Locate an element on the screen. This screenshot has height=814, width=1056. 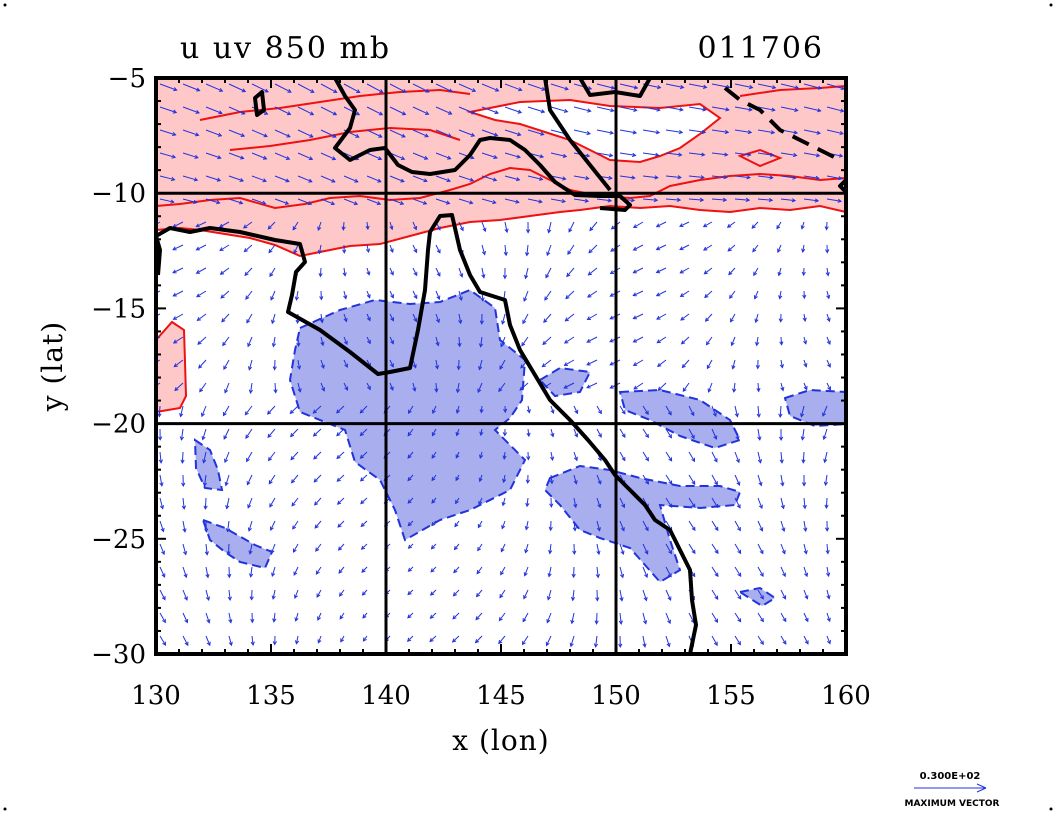
max-vector-caption: MAXIMUM VECTOR is located at coordinates (951, 804).